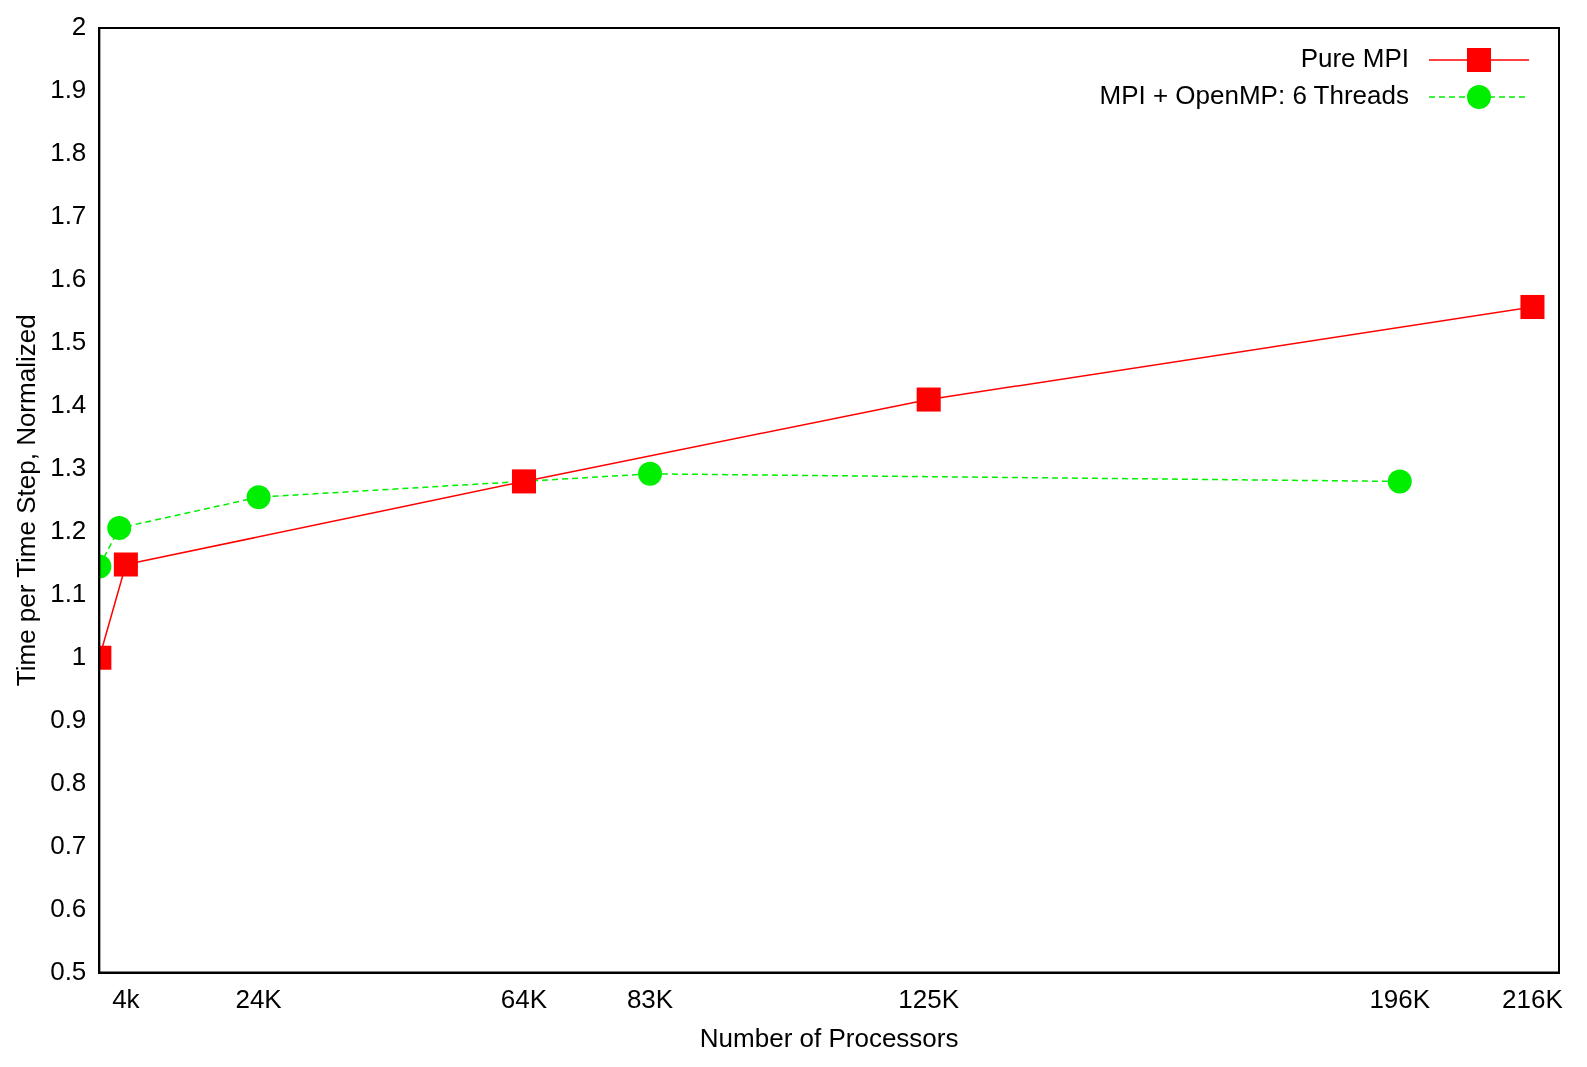 Image resolution: width=1587 pixels, height=1067 pixels. What do you see at coordinates (68, 907) in the screenshot?
I see `y-tick-label: 0.6` at bounding box center [68, 907].